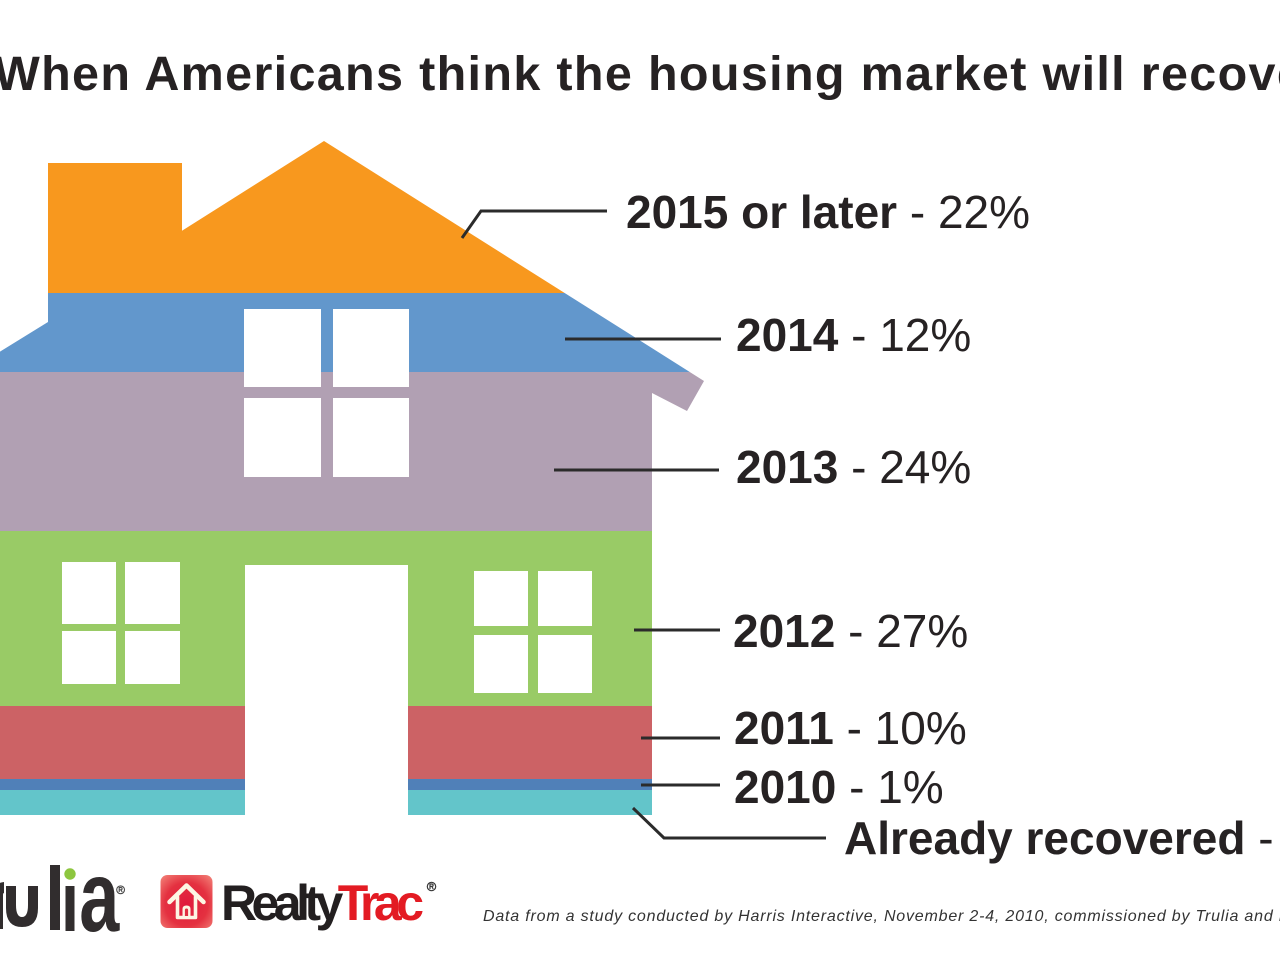  Describe the element at coordinates (853, 467) in the screenshot. I see `svg-text: 2013 - 24%` at that location.